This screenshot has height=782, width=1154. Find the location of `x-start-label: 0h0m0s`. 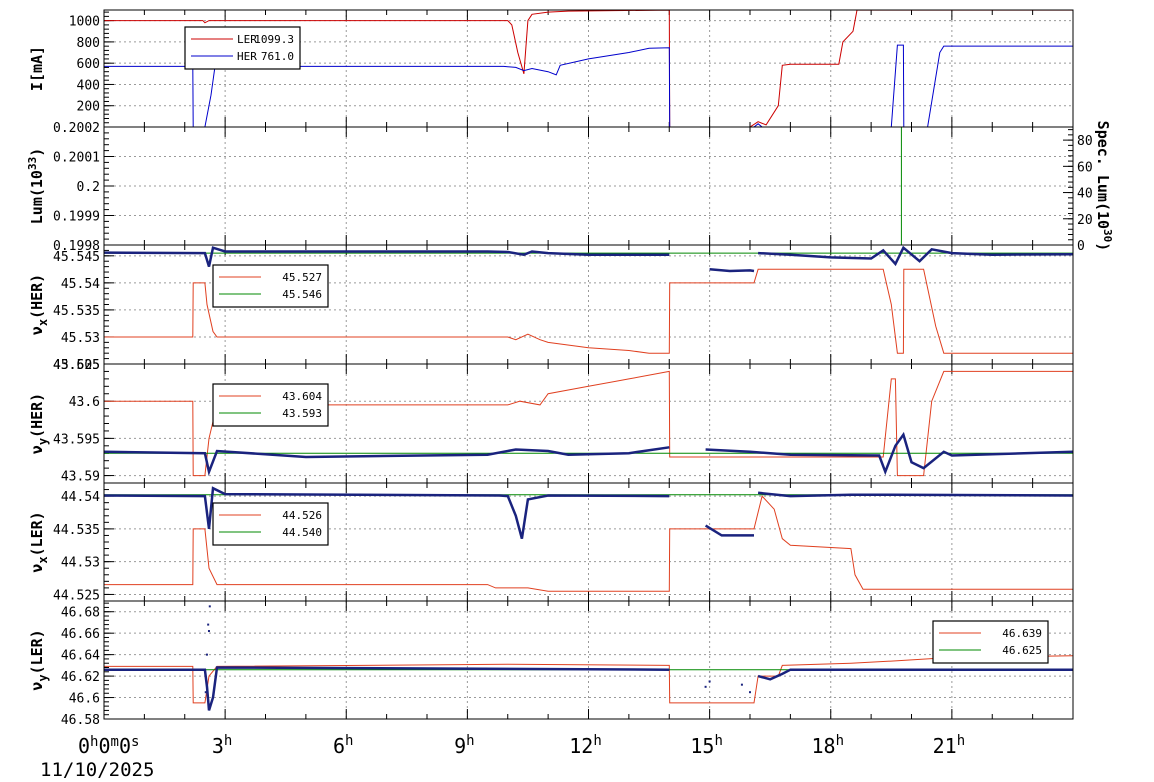

x-start-label: 0h0m0s is located at coordinates (108, 746).